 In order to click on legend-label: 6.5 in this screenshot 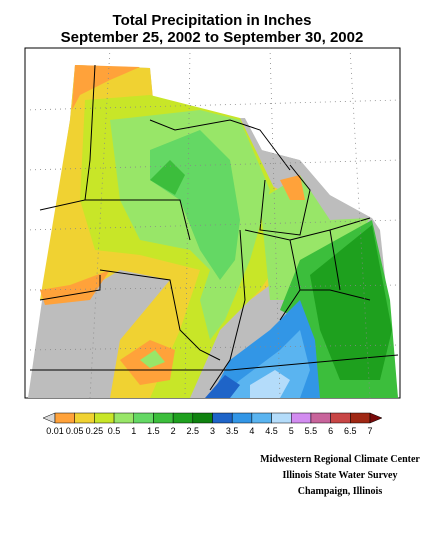, I will do `click(350, 431)`.